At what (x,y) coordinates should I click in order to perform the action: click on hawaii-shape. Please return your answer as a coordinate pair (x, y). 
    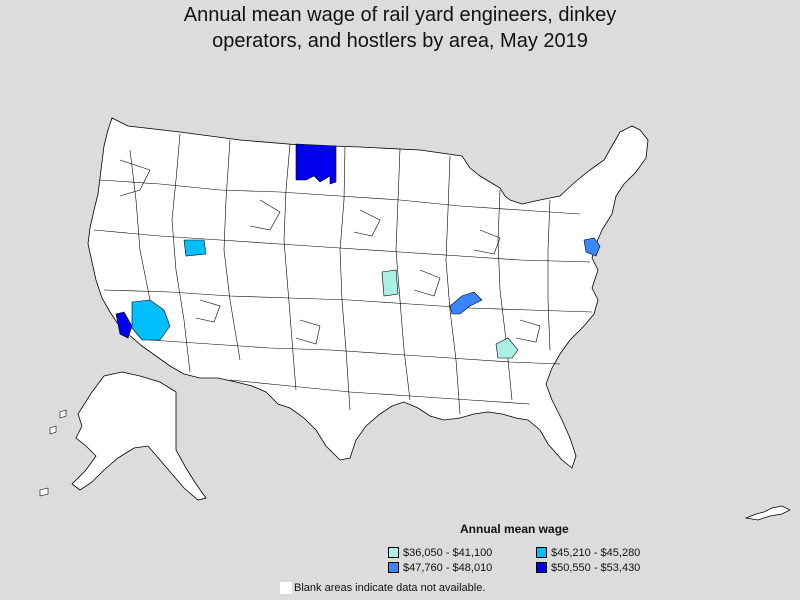
    Looking at the image, I should click on (767, 513).